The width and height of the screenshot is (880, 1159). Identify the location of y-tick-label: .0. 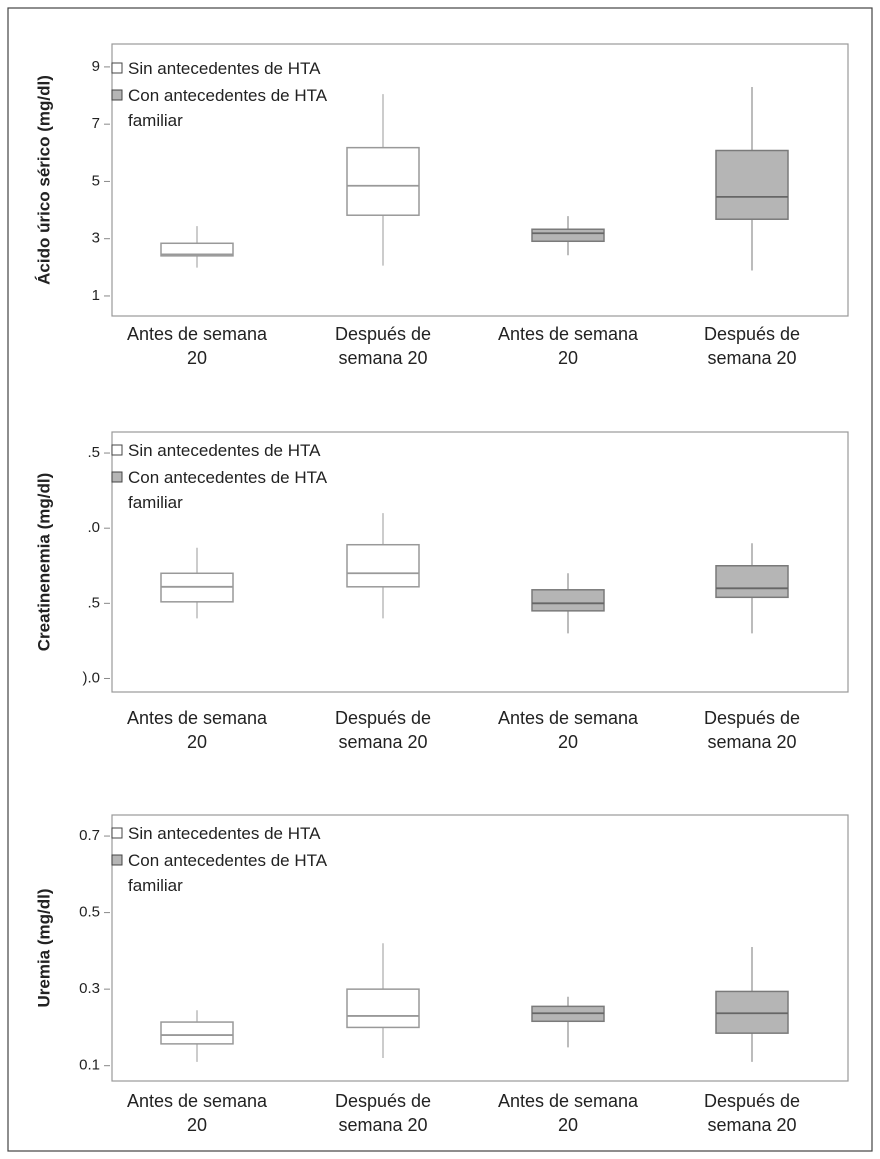
(93, 527).